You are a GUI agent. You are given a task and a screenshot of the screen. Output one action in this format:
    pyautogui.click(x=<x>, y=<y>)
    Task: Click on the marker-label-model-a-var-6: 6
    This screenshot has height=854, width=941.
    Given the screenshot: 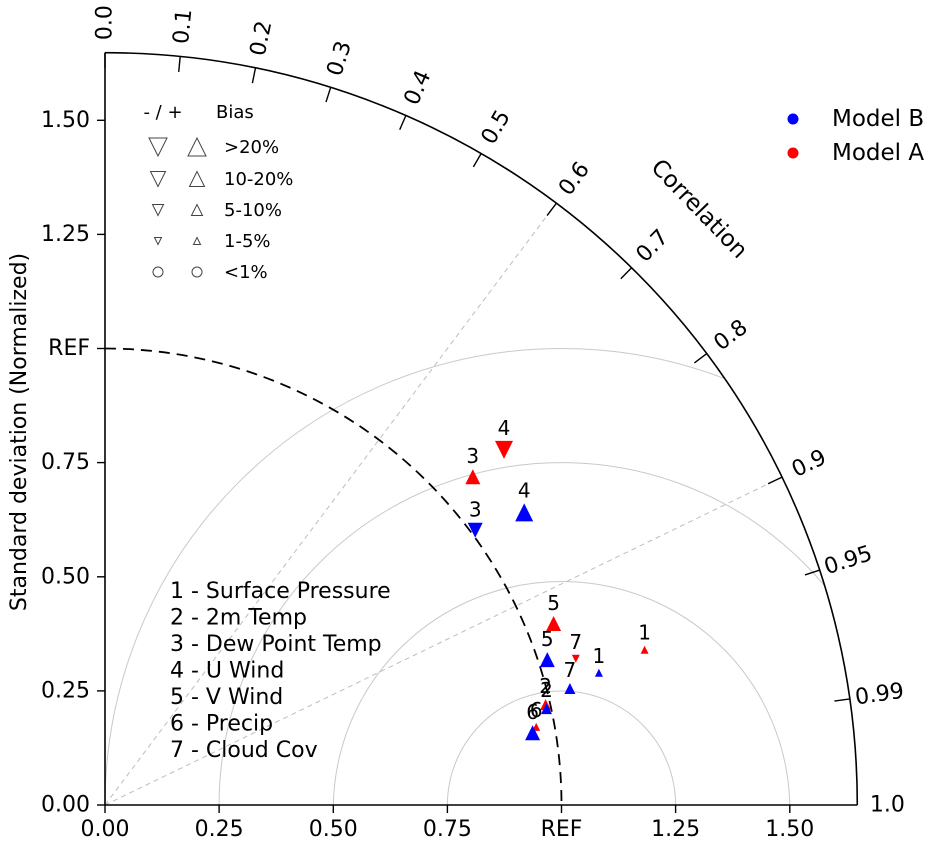 What is the action you would take?
    pyautogui.click(x=536, y=710)
    